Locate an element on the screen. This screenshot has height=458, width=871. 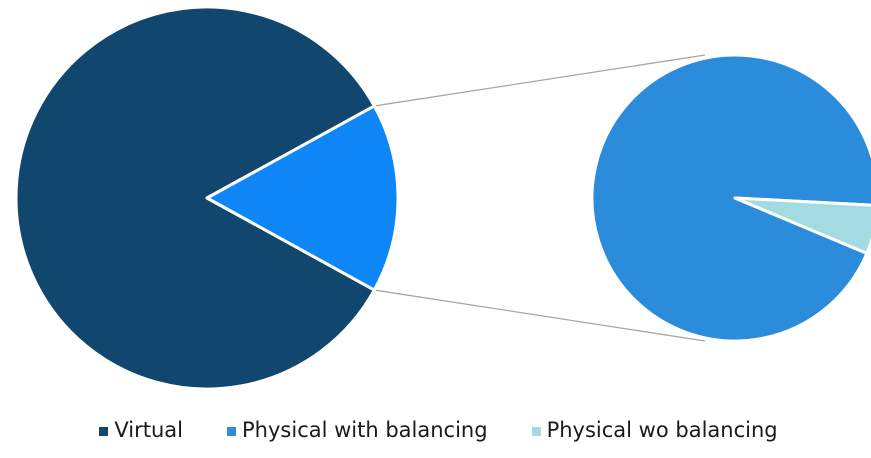
legend-item-physical-wo-balancing: Physical wo balancing is located at coordinates (654, 430).